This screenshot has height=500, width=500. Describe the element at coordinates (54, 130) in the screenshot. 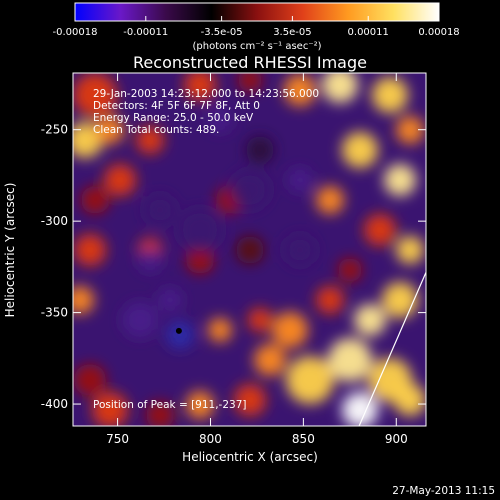

I see `y-tick-label: -250` at that location.